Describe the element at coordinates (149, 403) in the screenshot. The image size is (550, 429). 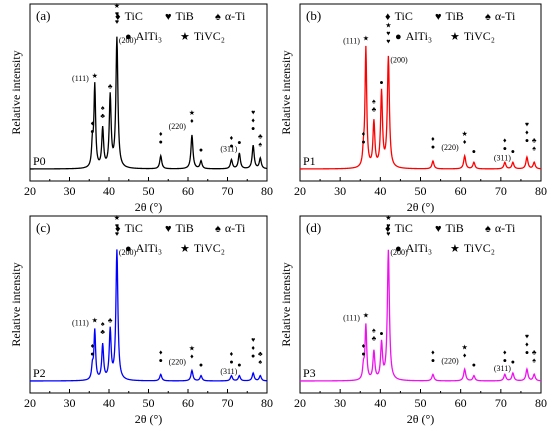
I see `x-tick-label: 50` at that location.